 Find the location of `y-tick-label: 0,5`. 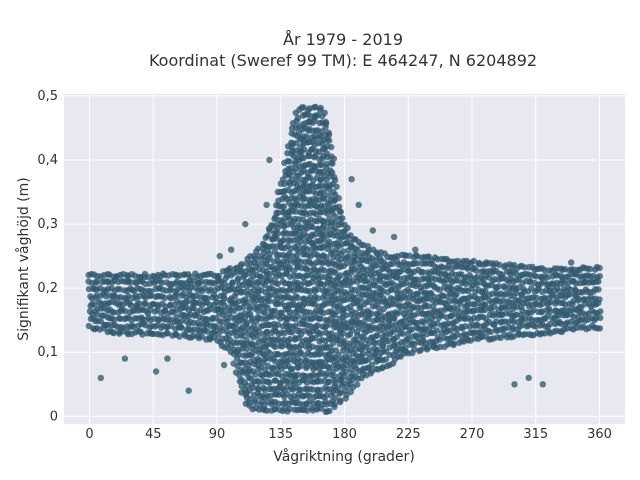

y-tick-label: 0,5 is located at coordinates (47, 96).